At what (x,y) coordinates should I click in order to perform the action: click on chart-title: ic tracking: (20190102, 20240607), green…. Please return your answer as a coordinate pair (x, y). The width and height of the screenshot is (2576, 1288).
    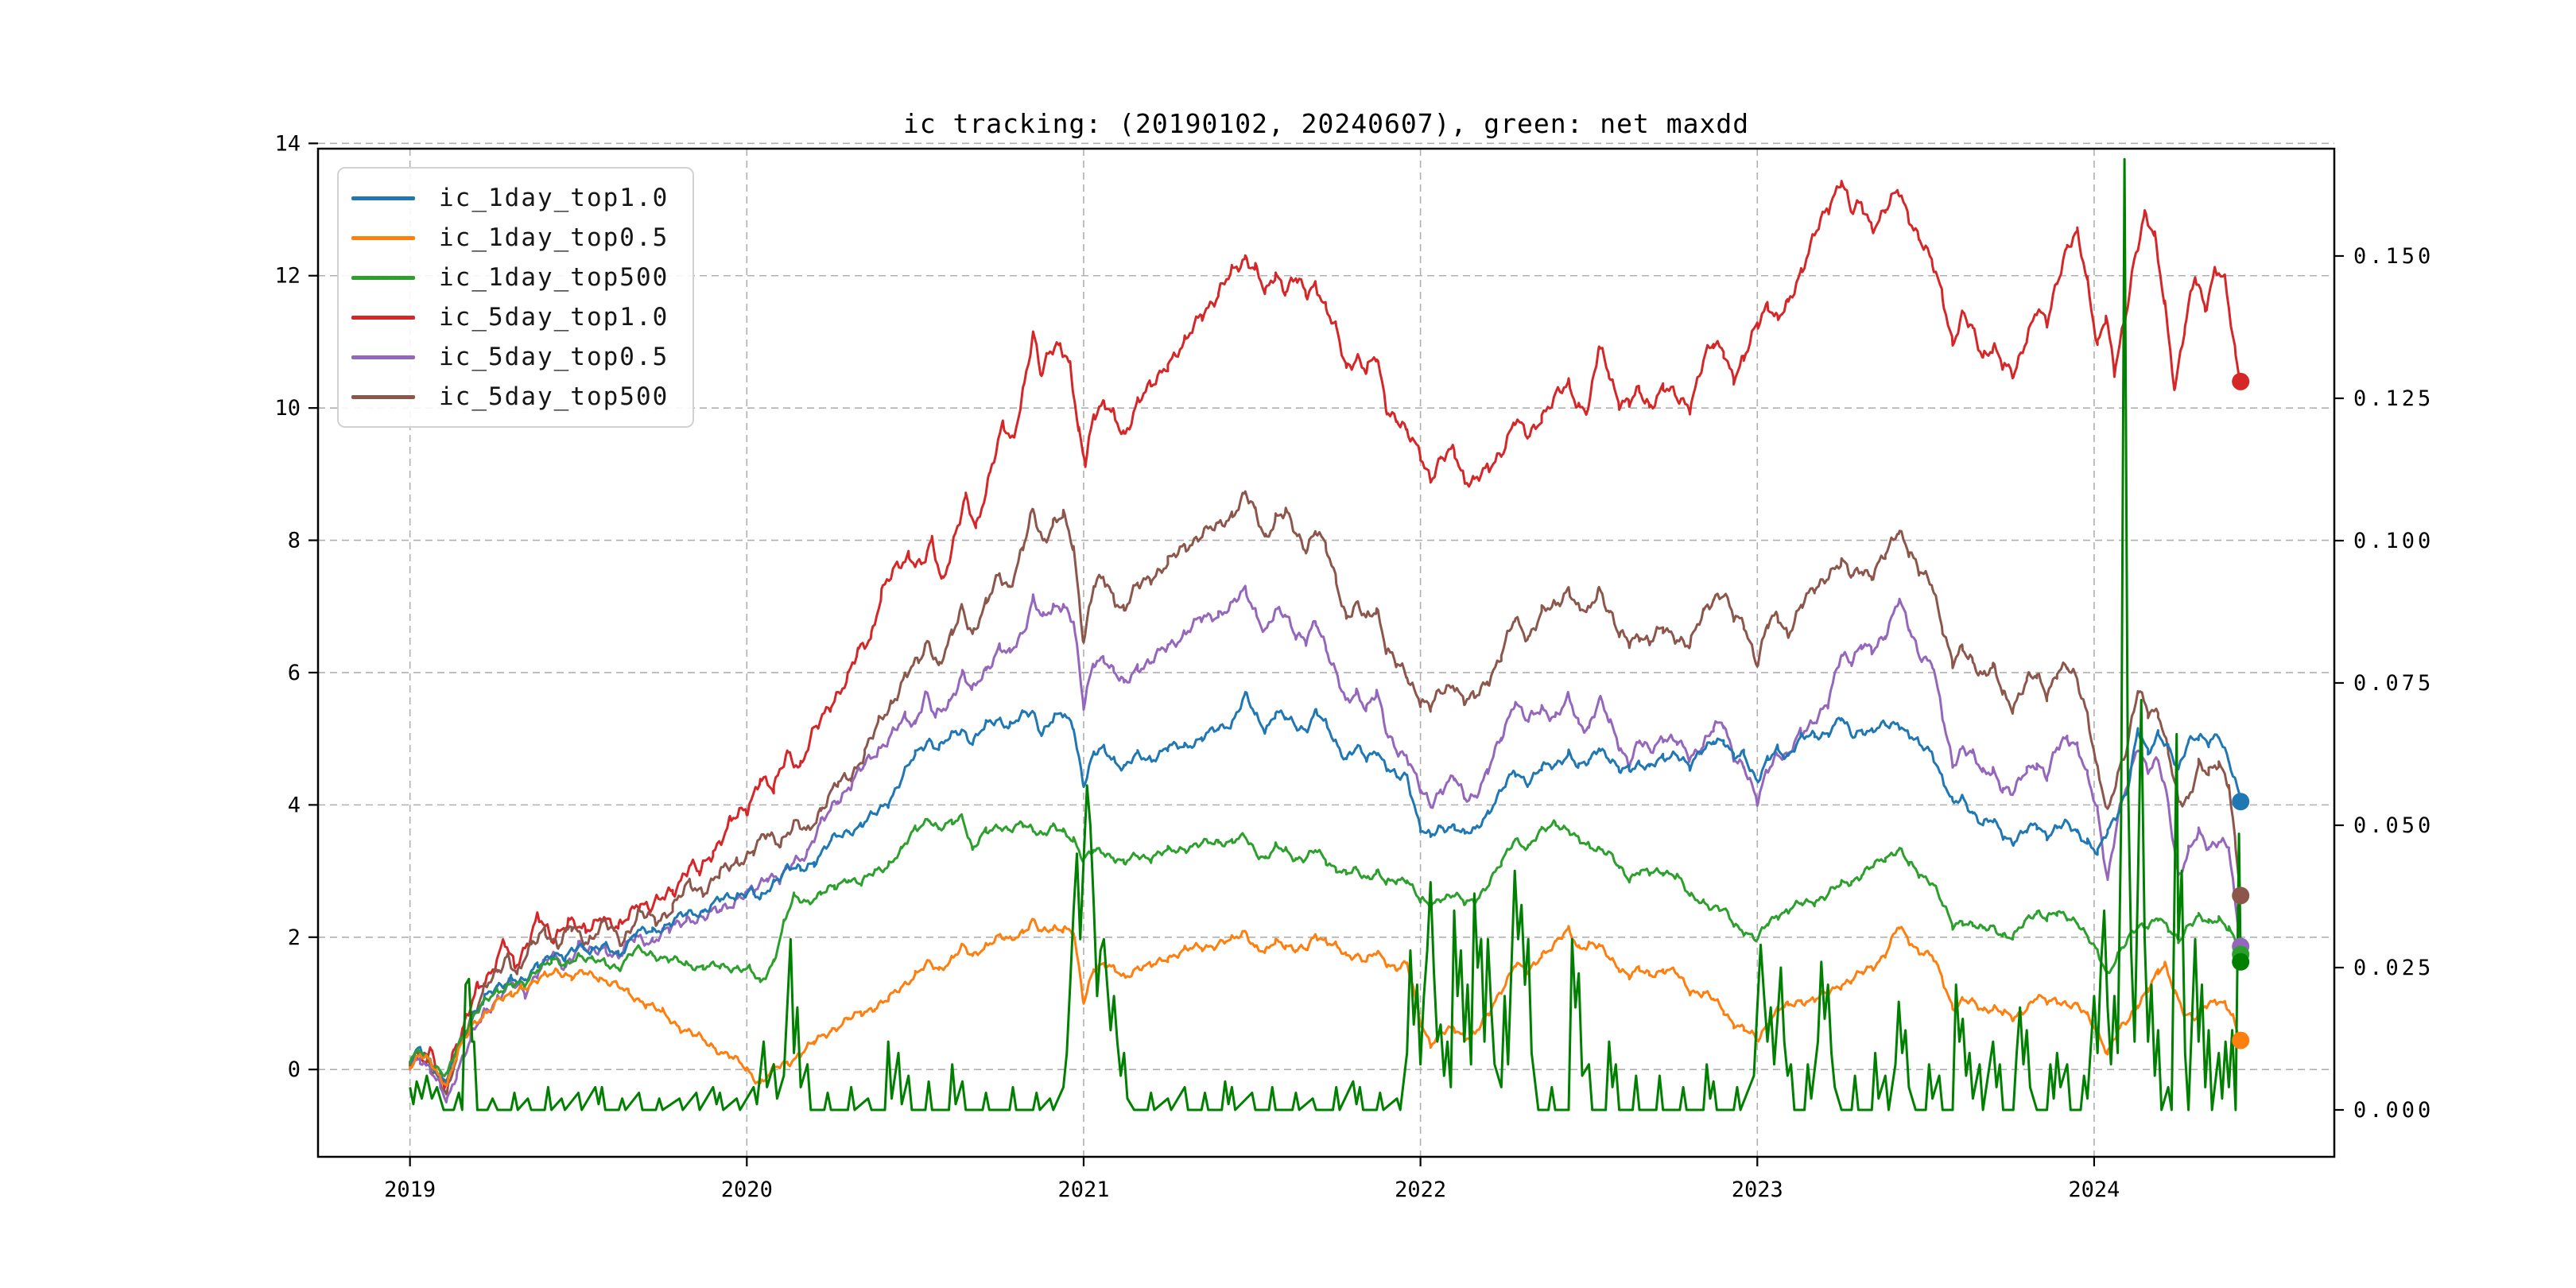
    Looking at the image, I should click on (1326, 124).